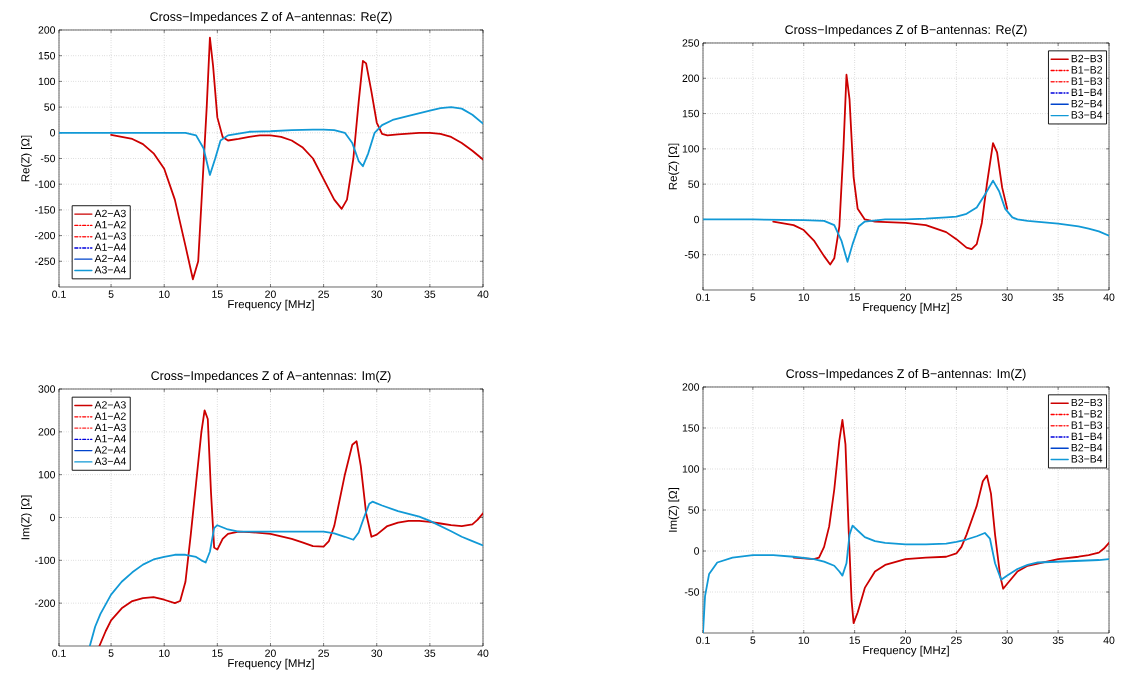 The height and width of the screenshot is (680, 1142). Describe the element at coordinates (271, 376) in the screenshot. I see `chart-title: Cross−Impedances Z of A−antennas: Im(Z)` at that location.